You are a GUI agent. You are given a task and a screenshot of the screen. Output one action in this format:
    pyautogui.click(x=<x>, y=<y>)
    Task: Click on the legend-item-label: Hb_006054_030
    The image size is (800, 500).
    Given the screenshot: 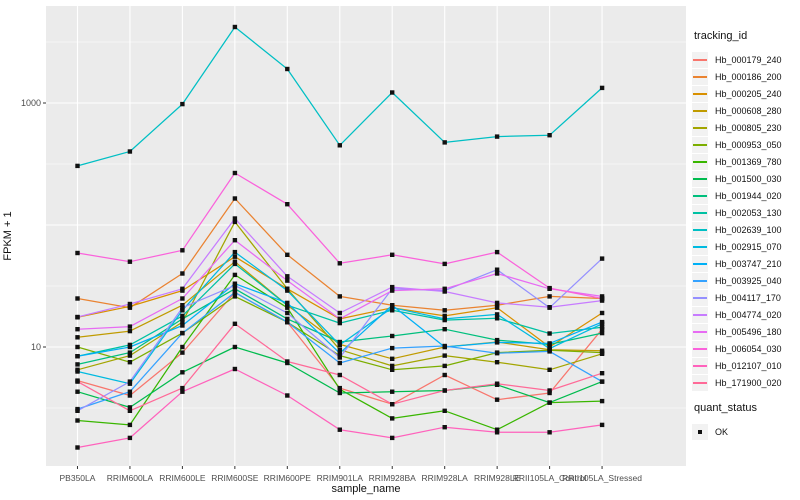 What is the action you would take?
    pyautogui.click(x=748, y=348)
    